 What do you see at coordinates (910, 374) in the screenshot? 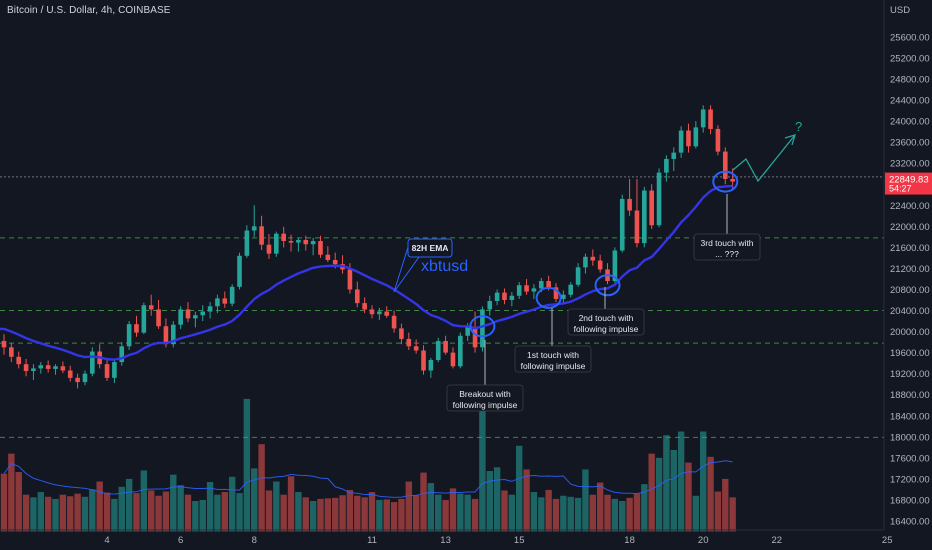
I see `price-tick-label: 19200.00` at bounding box center [910, 374].